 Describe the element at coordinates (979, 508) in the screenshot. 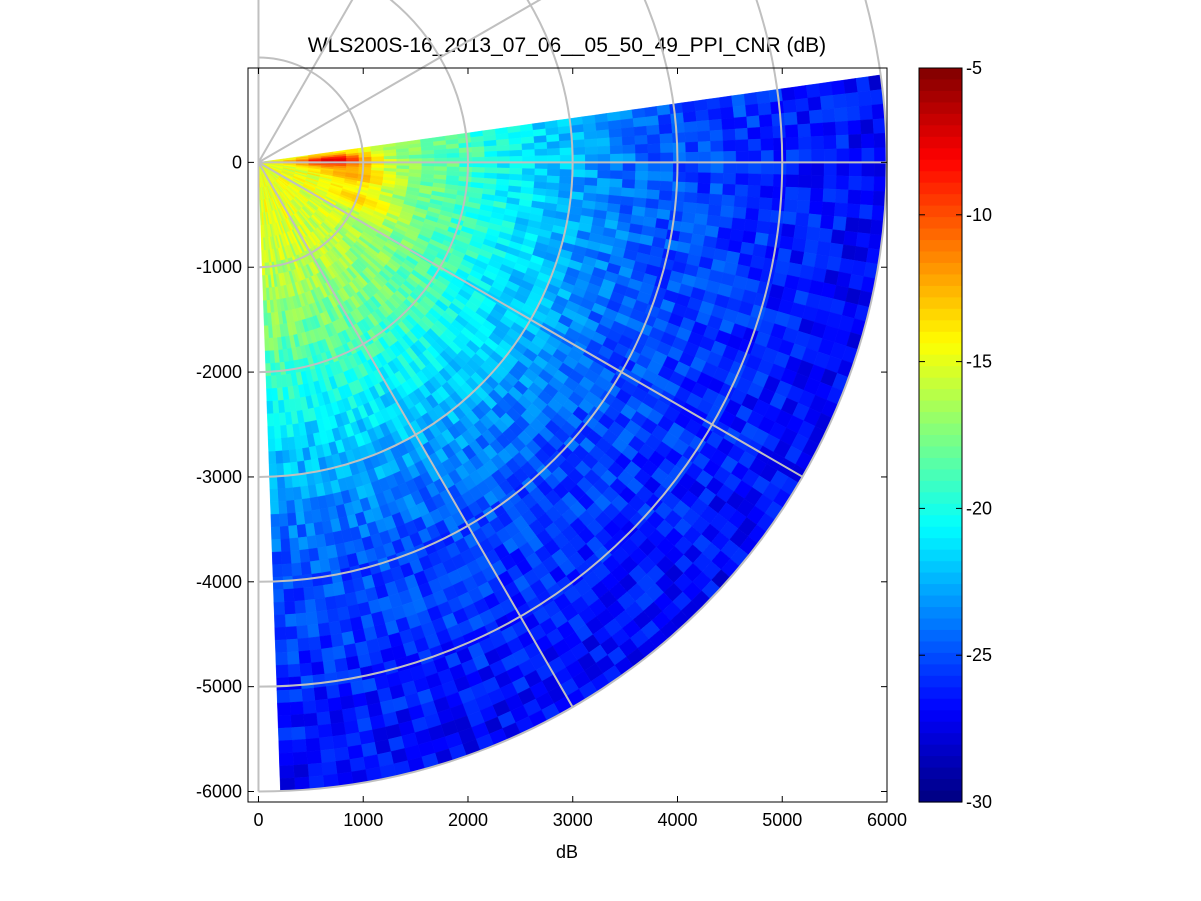

I see `colorbar-tick-label: -20` at that location.